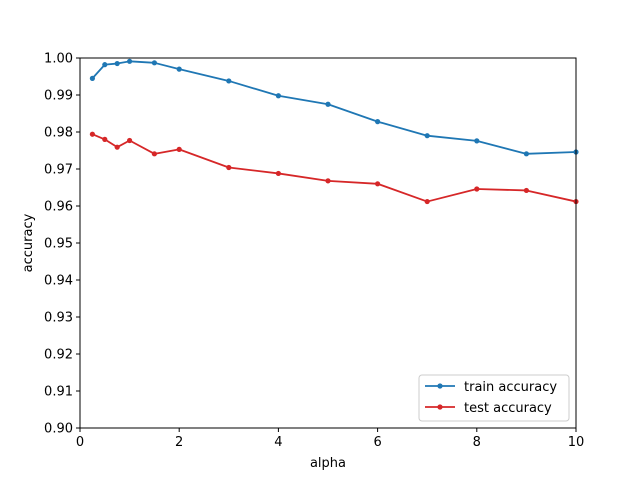 Image resolution: width=640 pixels, height=480 pixels. I want to click on legend-box, so click(494, 398).